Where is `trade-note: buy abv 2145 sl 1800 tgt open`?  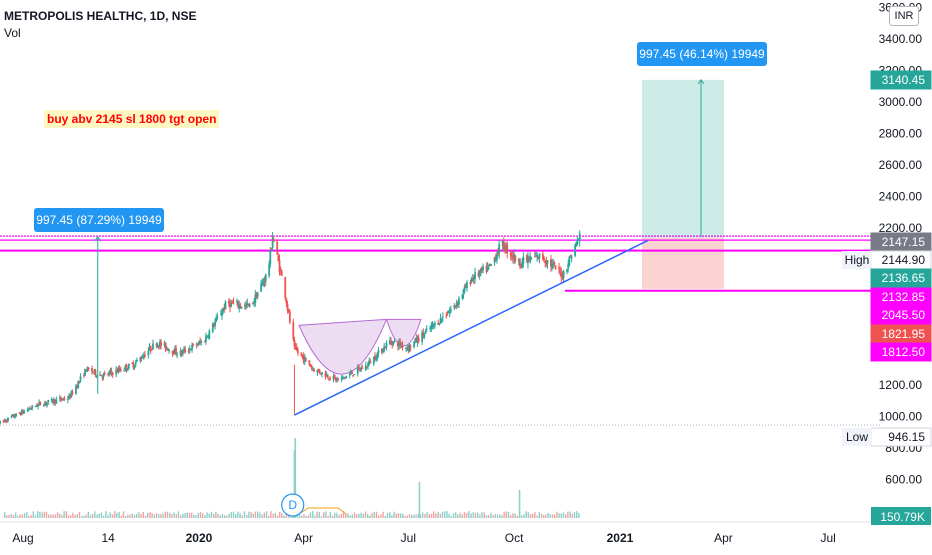 trade-note: buy abv 2145 sl 1800 tgt open is located at coordinates (132, 119).